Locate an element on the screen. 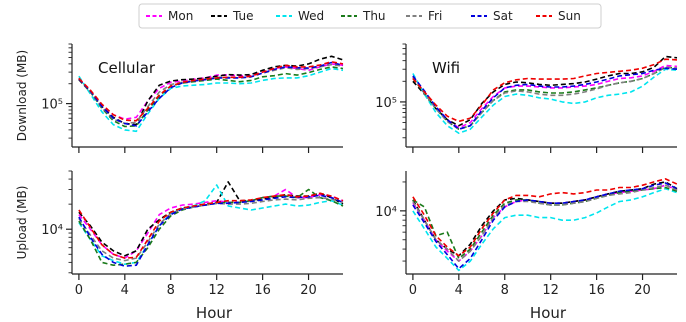  panel-title: Wifi is located at coordinates (446, 68).